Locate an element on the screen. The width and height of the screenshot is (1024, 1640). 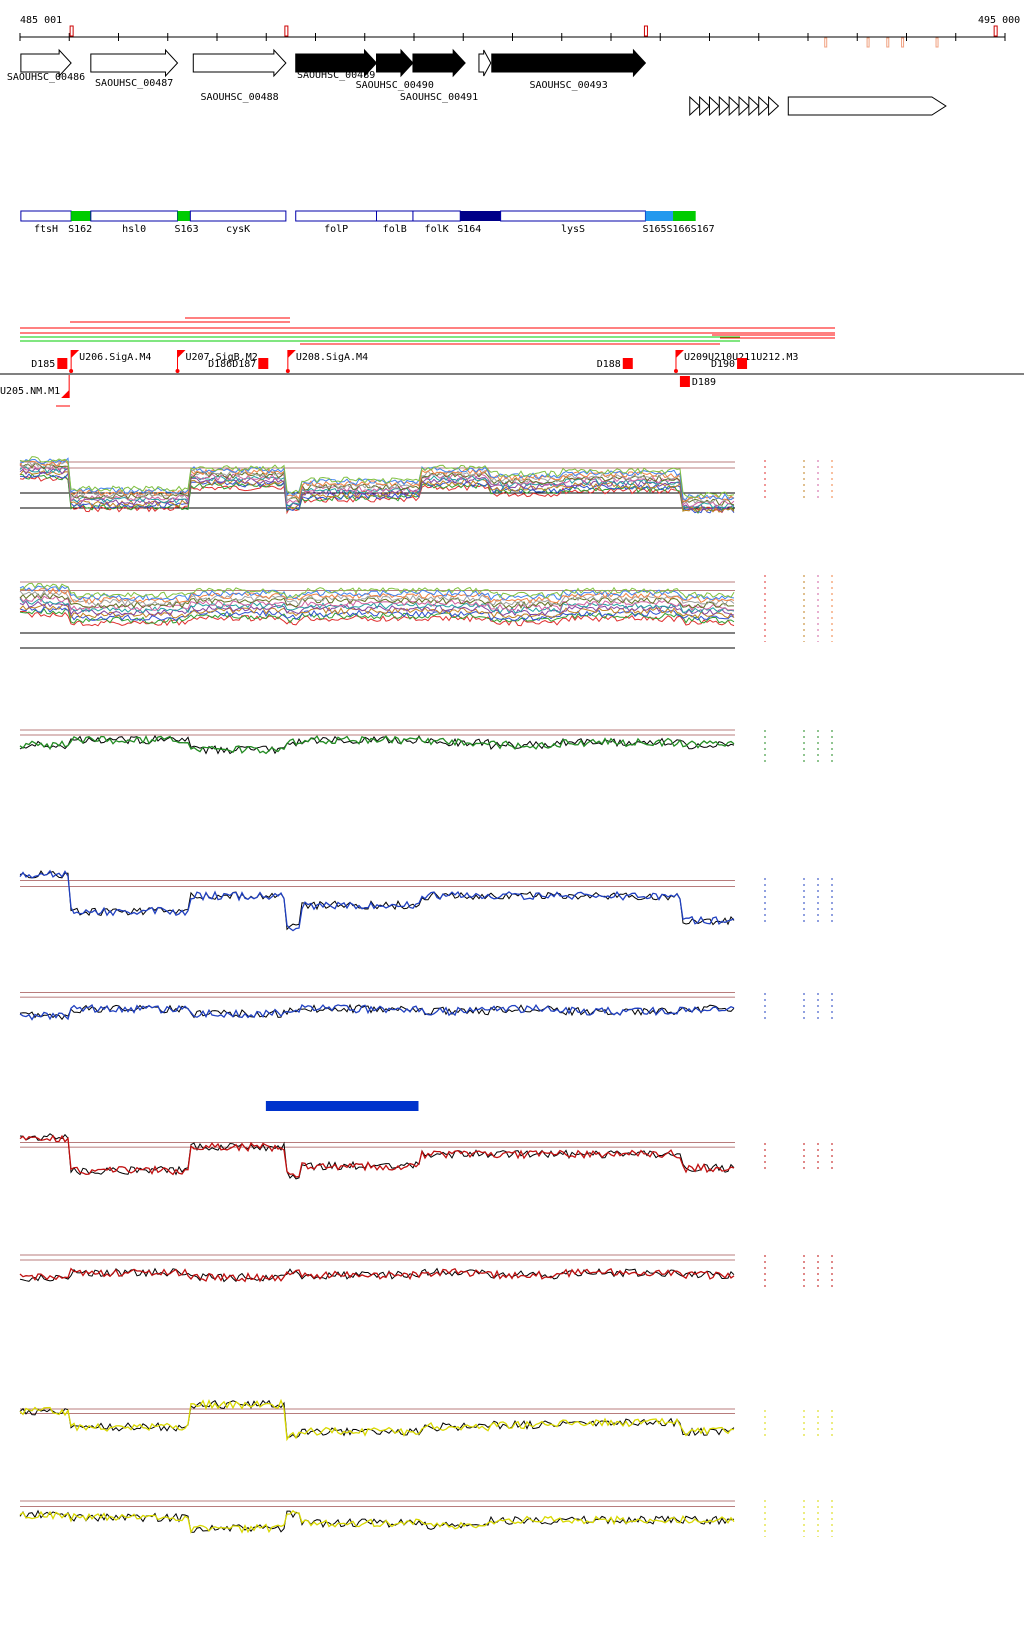
track-yellow-pair is located at coordinates (426, 1420).